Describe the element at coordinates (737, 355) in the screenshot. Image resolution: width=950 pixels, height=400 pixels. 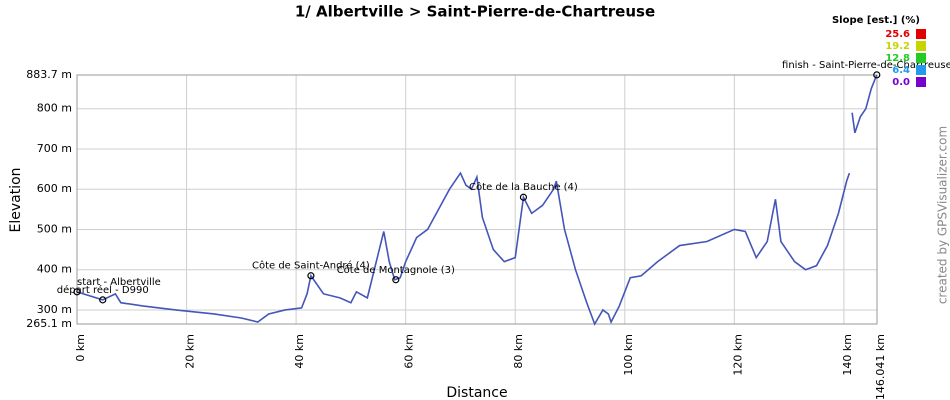
I see `x-tick-label: 120 km` at that location.